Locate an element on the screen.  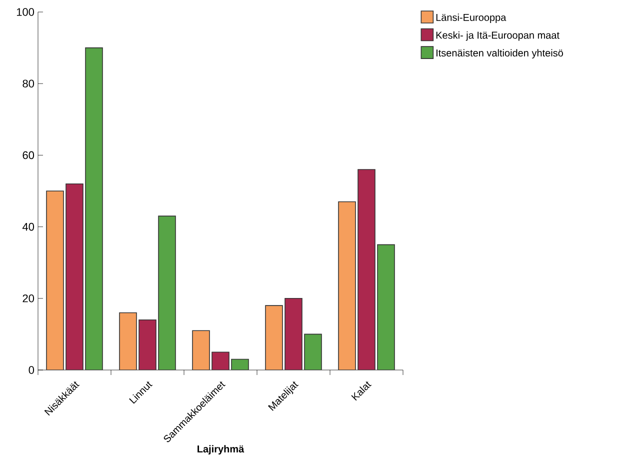
legend-label: Länsi-Eurooppa is located at coordinates (471, 18).